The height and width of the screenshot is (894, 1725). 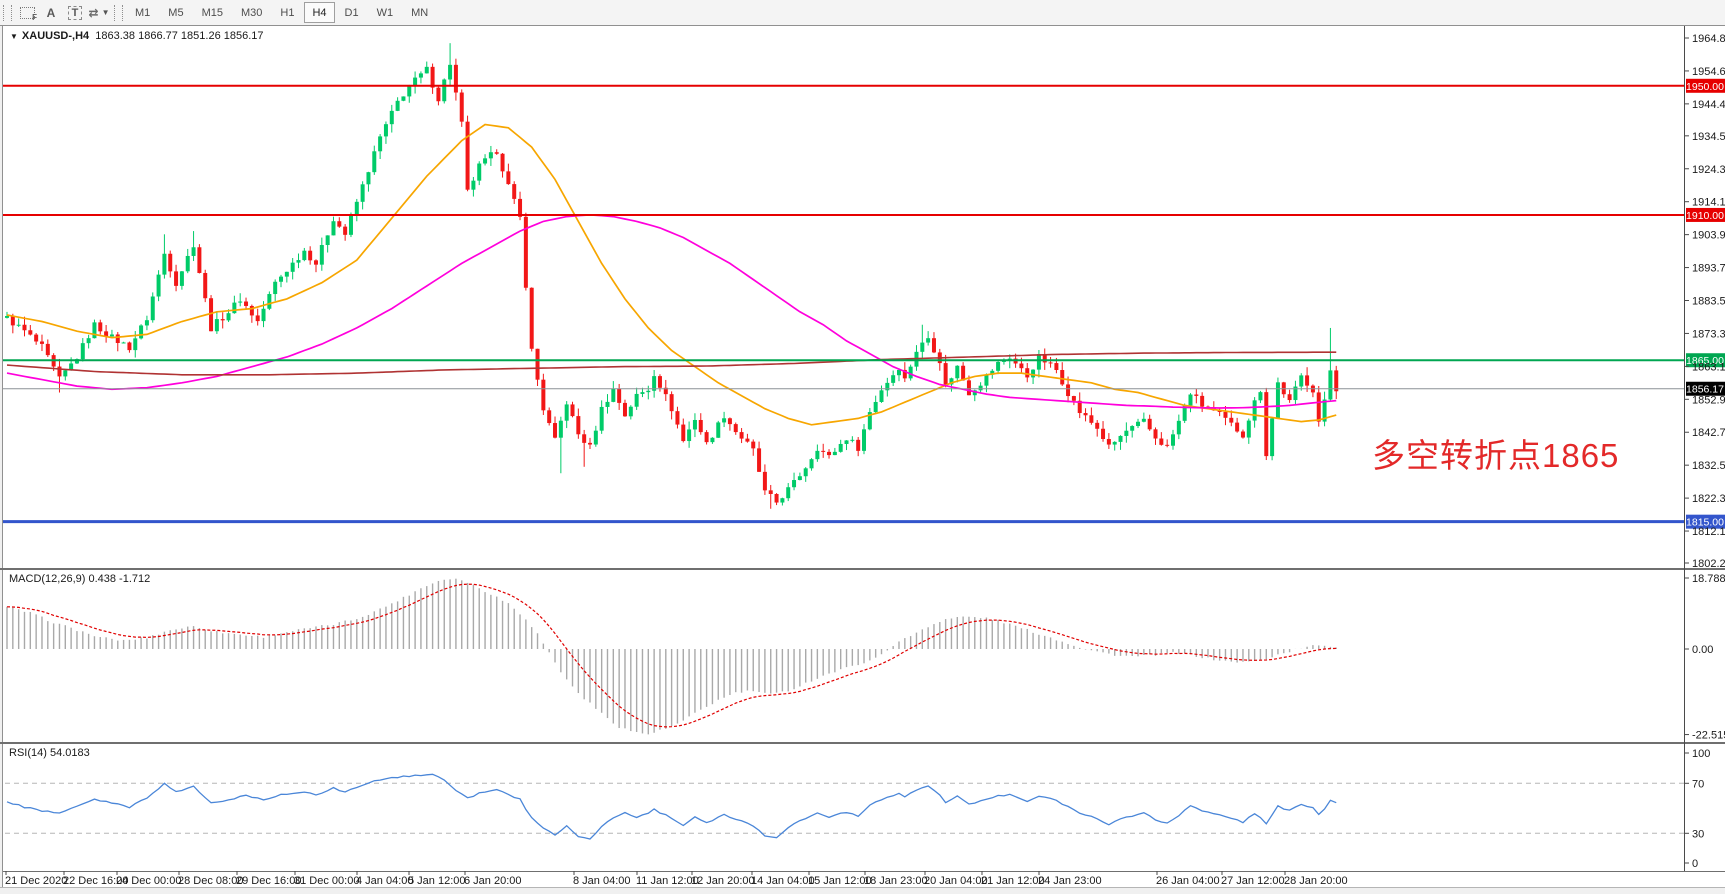 What do you see at coordinates (1708, 203) in the screenshot?
I see `price-axis-label: 1914.10` at bounding box center [1708, 203].